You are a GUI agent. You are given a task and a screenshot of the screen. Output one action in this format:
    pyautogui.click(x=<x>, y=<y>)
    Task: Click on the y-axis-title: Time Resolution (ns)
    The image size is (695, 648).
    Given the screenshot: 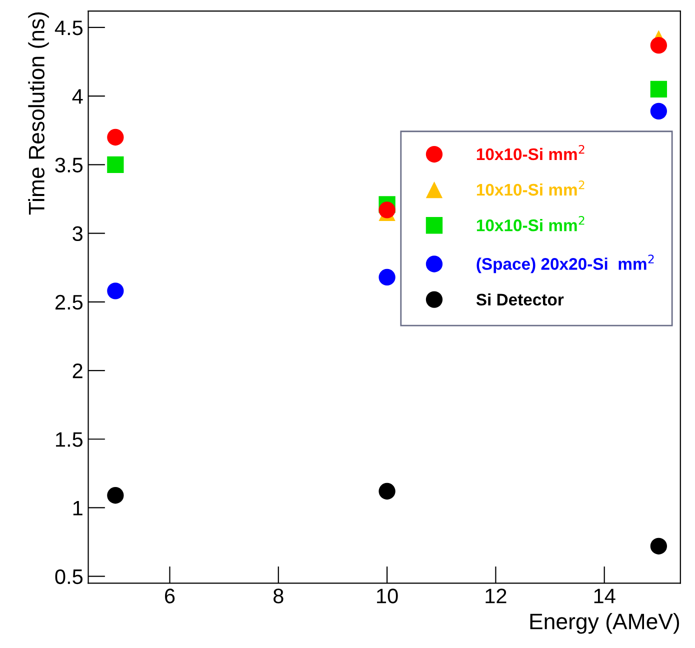 What is the action you would take?
    pyautogui.click(x=38, y=113)
    